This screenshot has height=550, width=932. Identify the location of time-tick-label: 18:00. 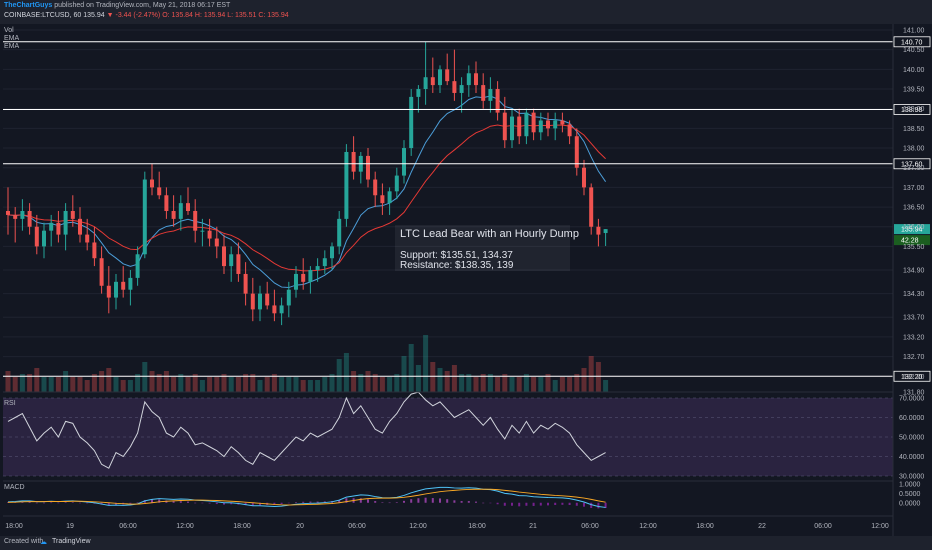
(705, 526).